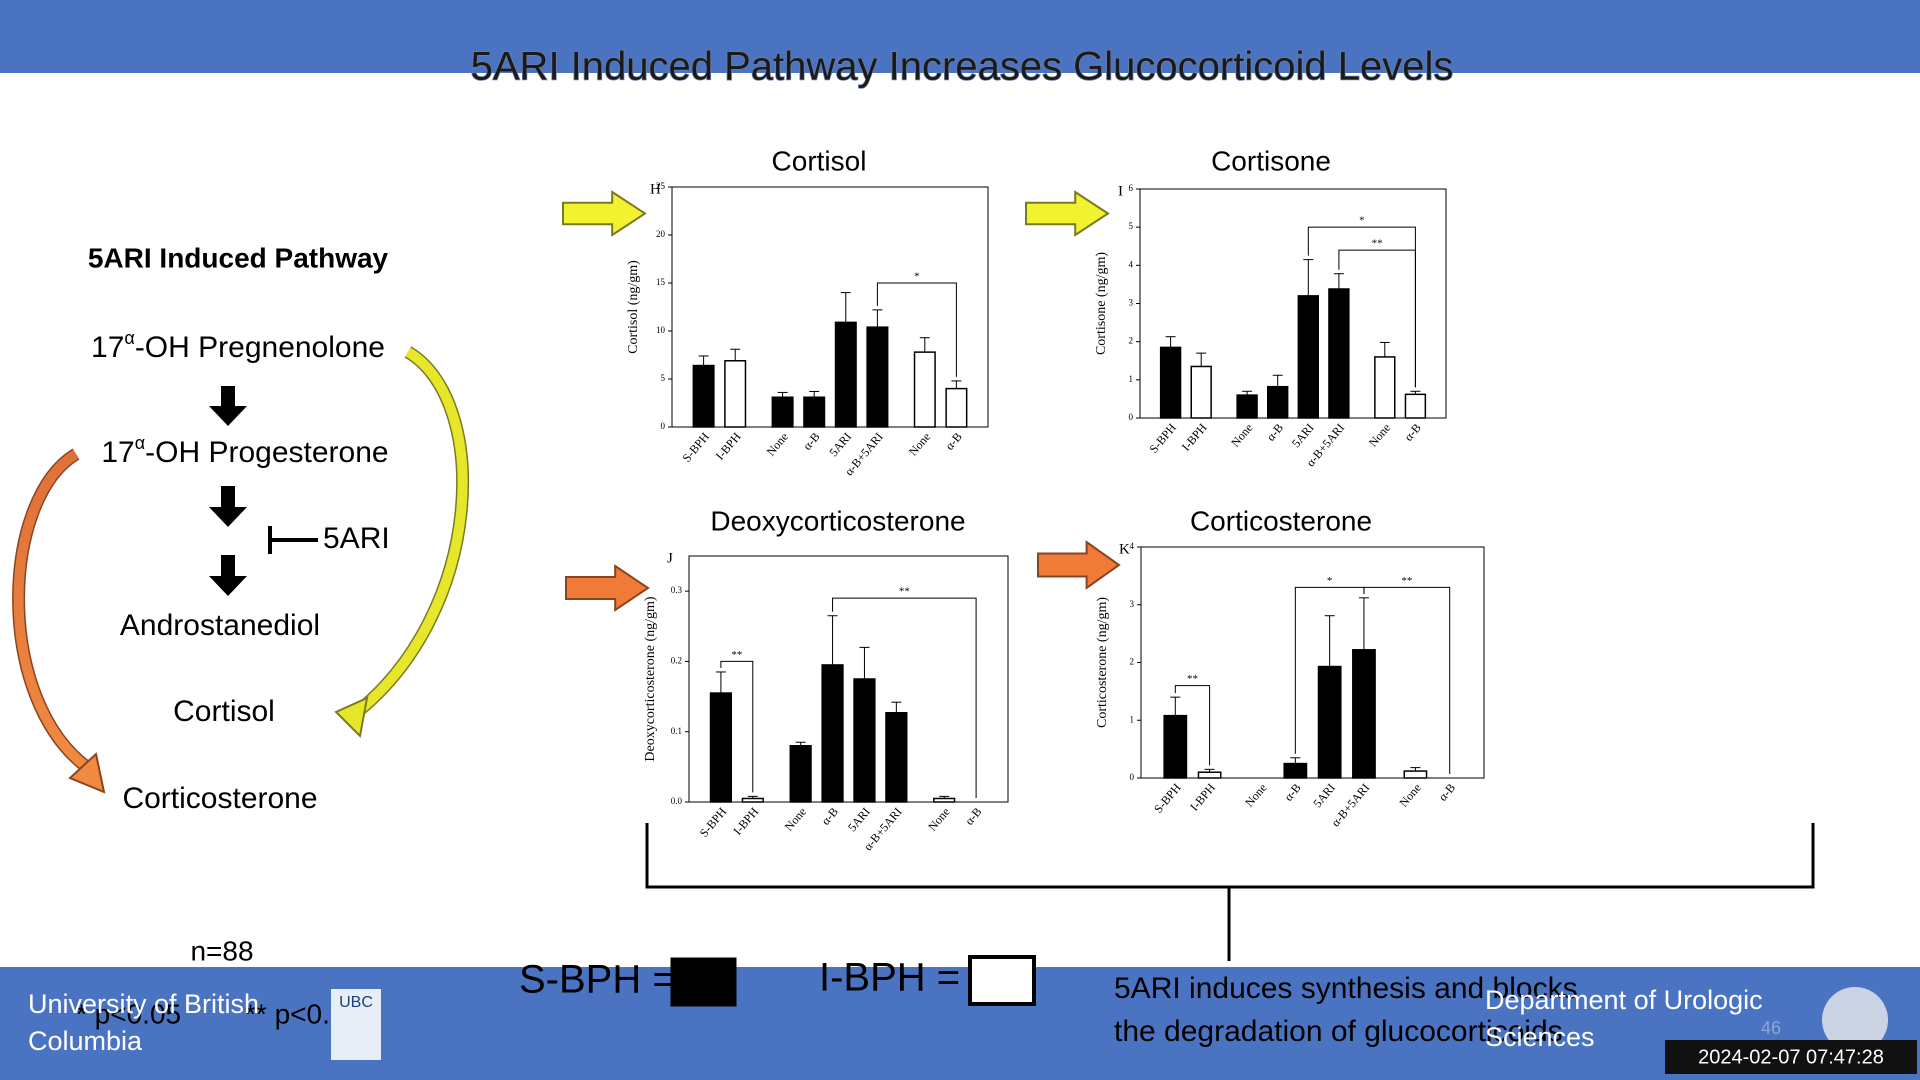  I want to click on step-sup: α, so click(129, 338).